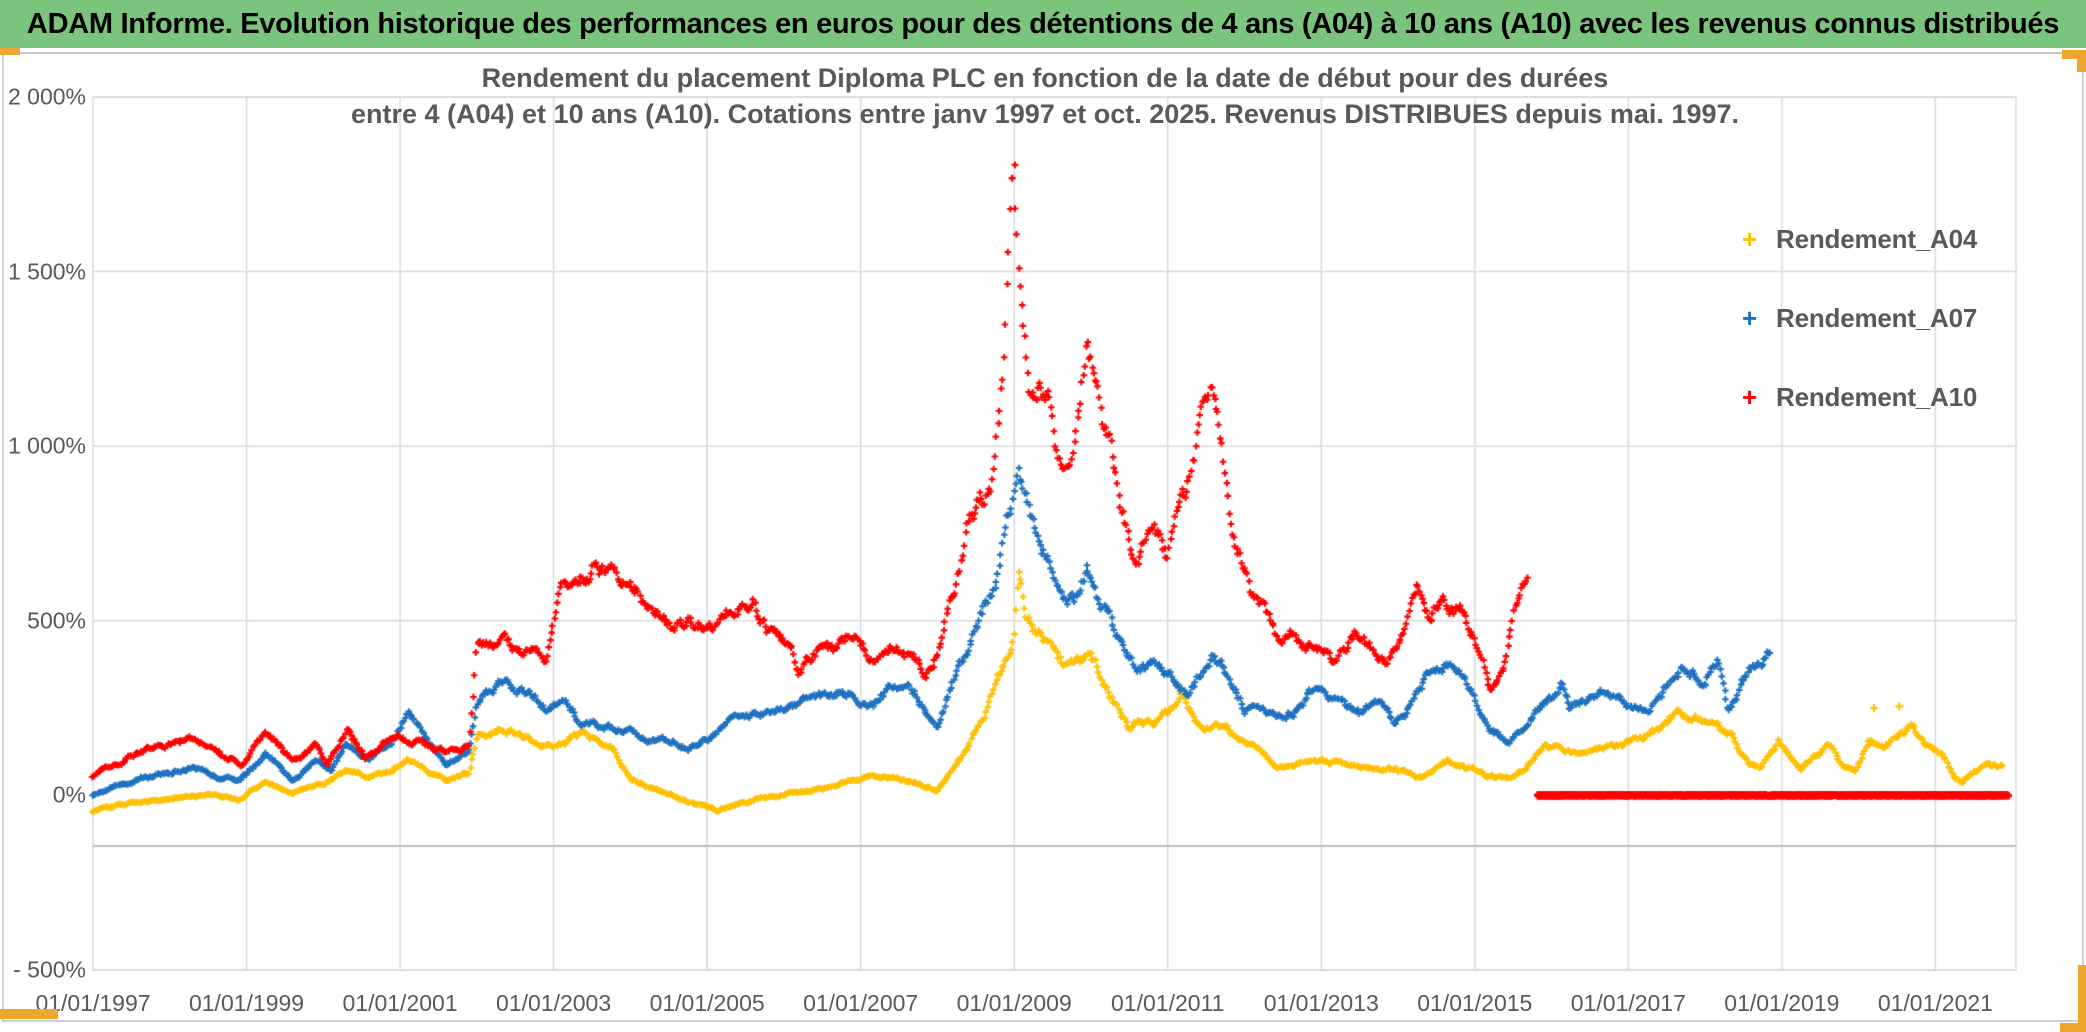 The height and width of the screenshot is (1032, 2086). Describe the element at coordinates (1877, 239) in the screenshot. I see `legend-label: Rendement_A04` at that location.